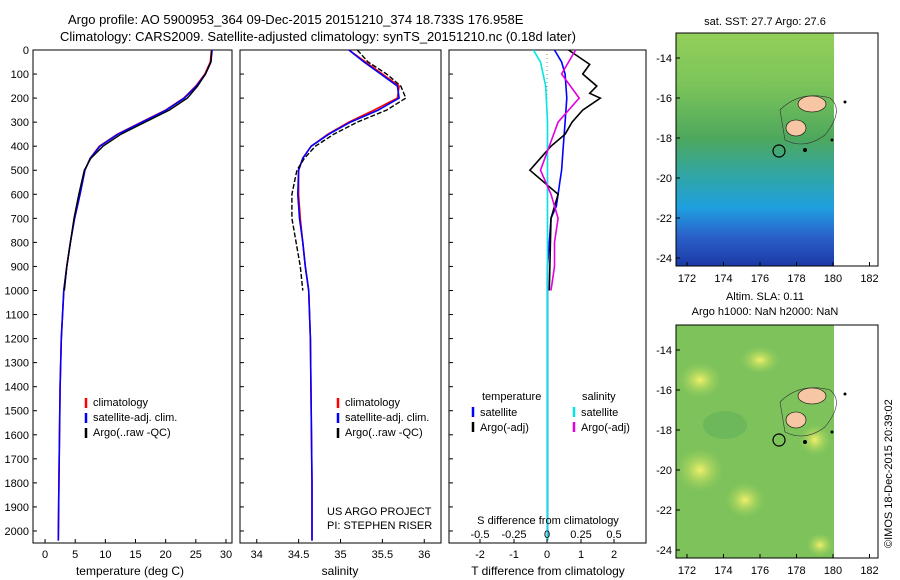 This screenshot has height=580, width=900. What do you see at coordinates (613, 535) in the screenshot?
I see `s-tick: 0.5` at bounding box center [613, 535].